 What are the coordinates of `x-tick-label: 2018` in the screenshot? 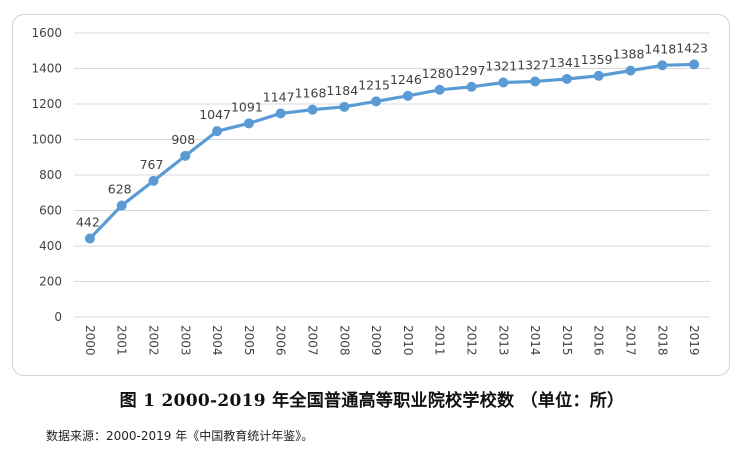 It's located at (662, 340).